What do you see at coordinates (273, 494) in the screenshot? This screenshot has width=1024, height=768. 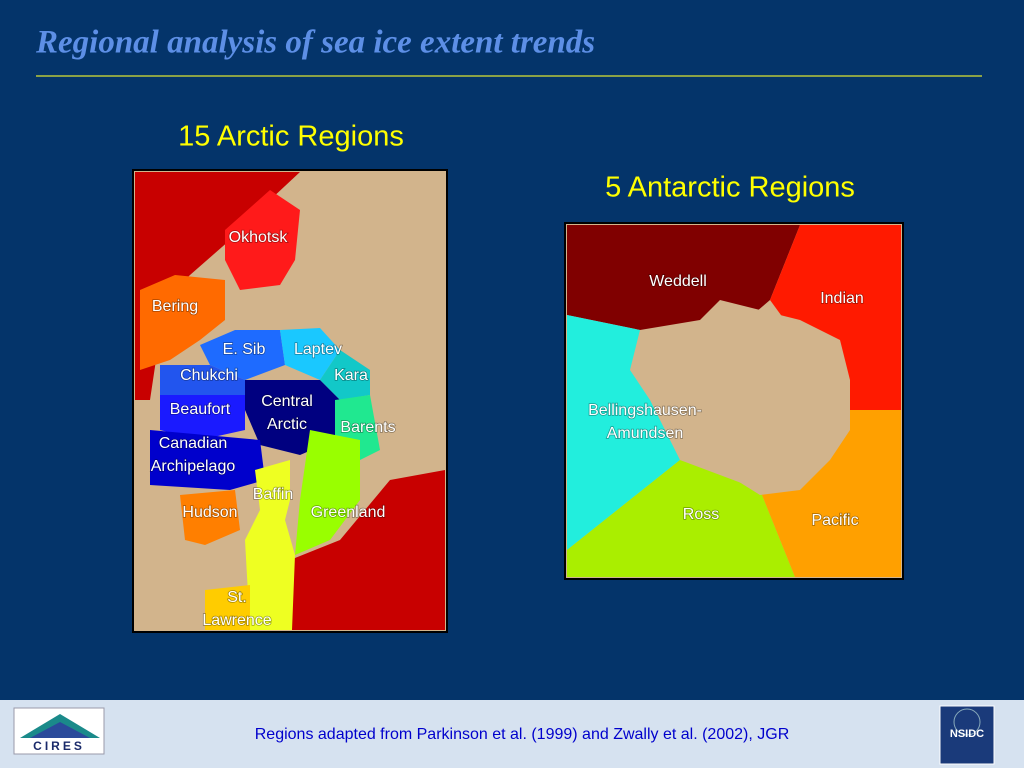 I see `region-label: Baffin` at bounding box center [273, 494].